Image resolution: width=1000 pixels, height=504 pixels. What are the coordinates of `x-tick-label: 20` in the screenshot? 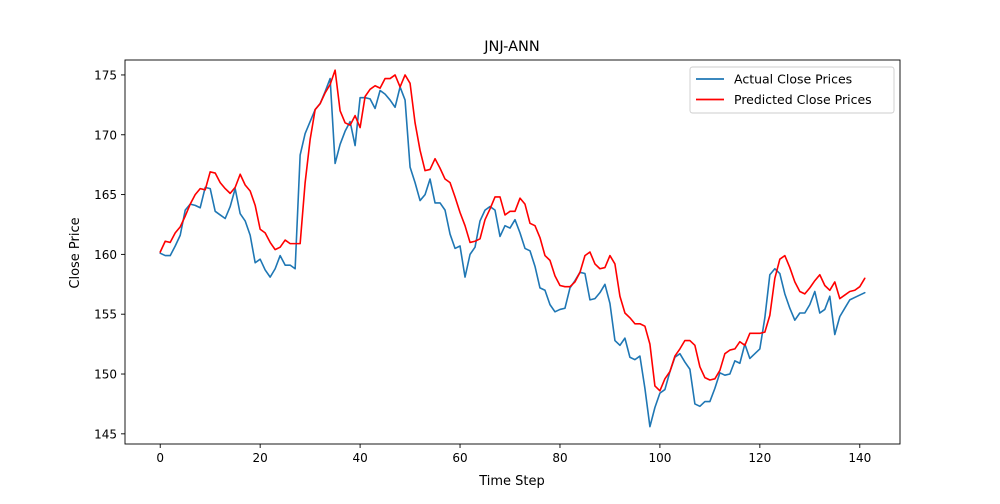 It's located at (260, 458).